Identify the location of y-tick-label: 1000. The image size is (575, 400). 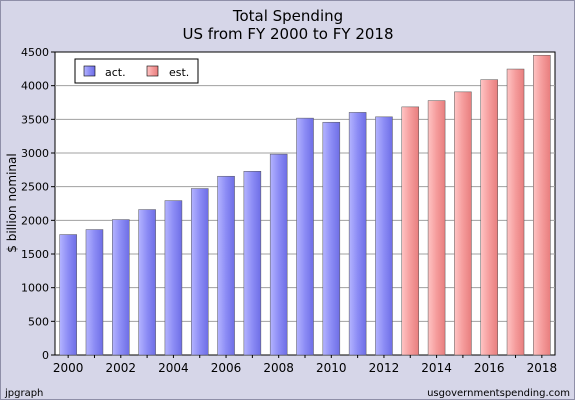
(35, 288).